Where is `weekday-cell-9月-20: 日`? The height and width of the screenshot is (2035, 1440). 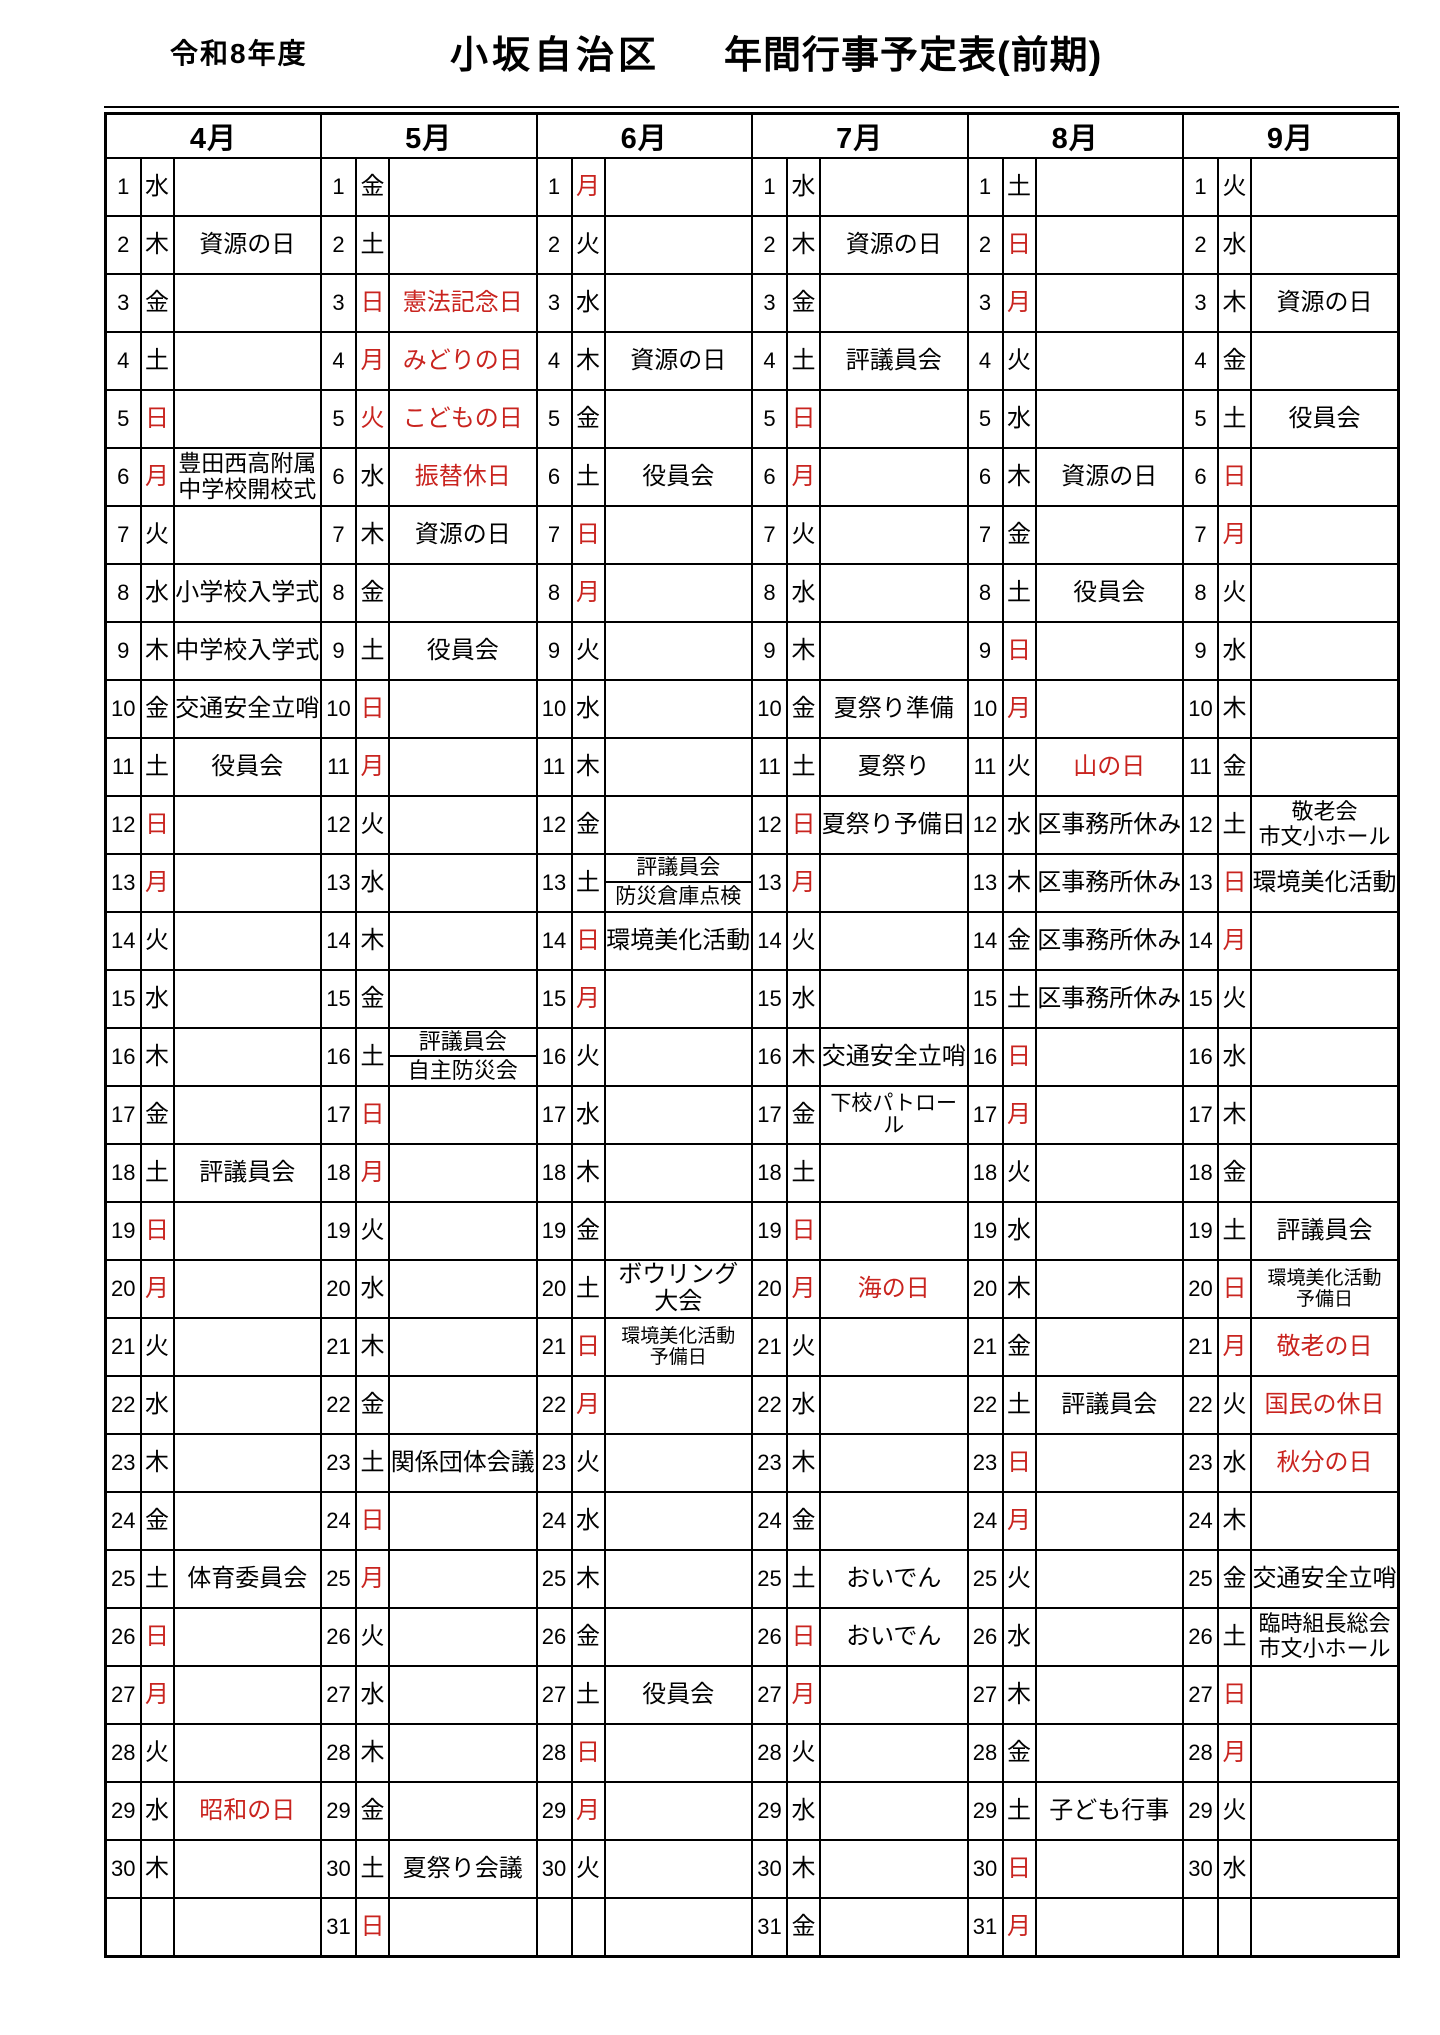
weekday-cell-9月-20: 日 is located at coordinates (1234, 1289).